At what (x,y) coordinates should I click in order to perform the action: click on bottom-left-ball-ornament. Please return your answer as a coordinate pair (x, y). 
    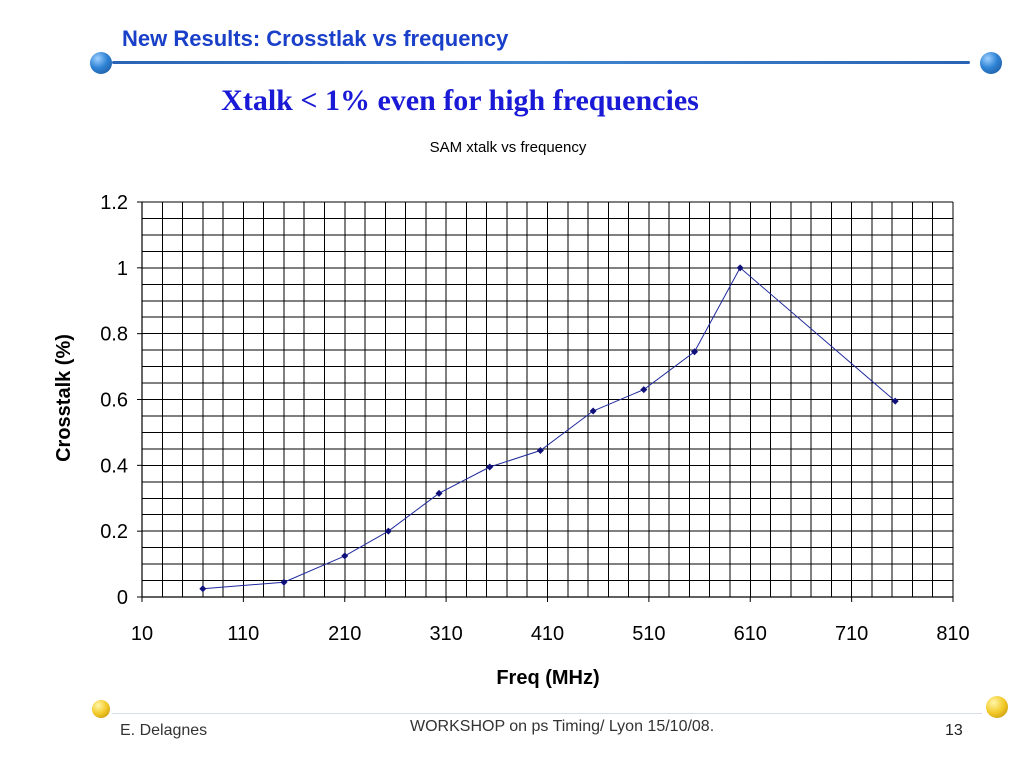
    Looking at the image, I should click on (101, 709).